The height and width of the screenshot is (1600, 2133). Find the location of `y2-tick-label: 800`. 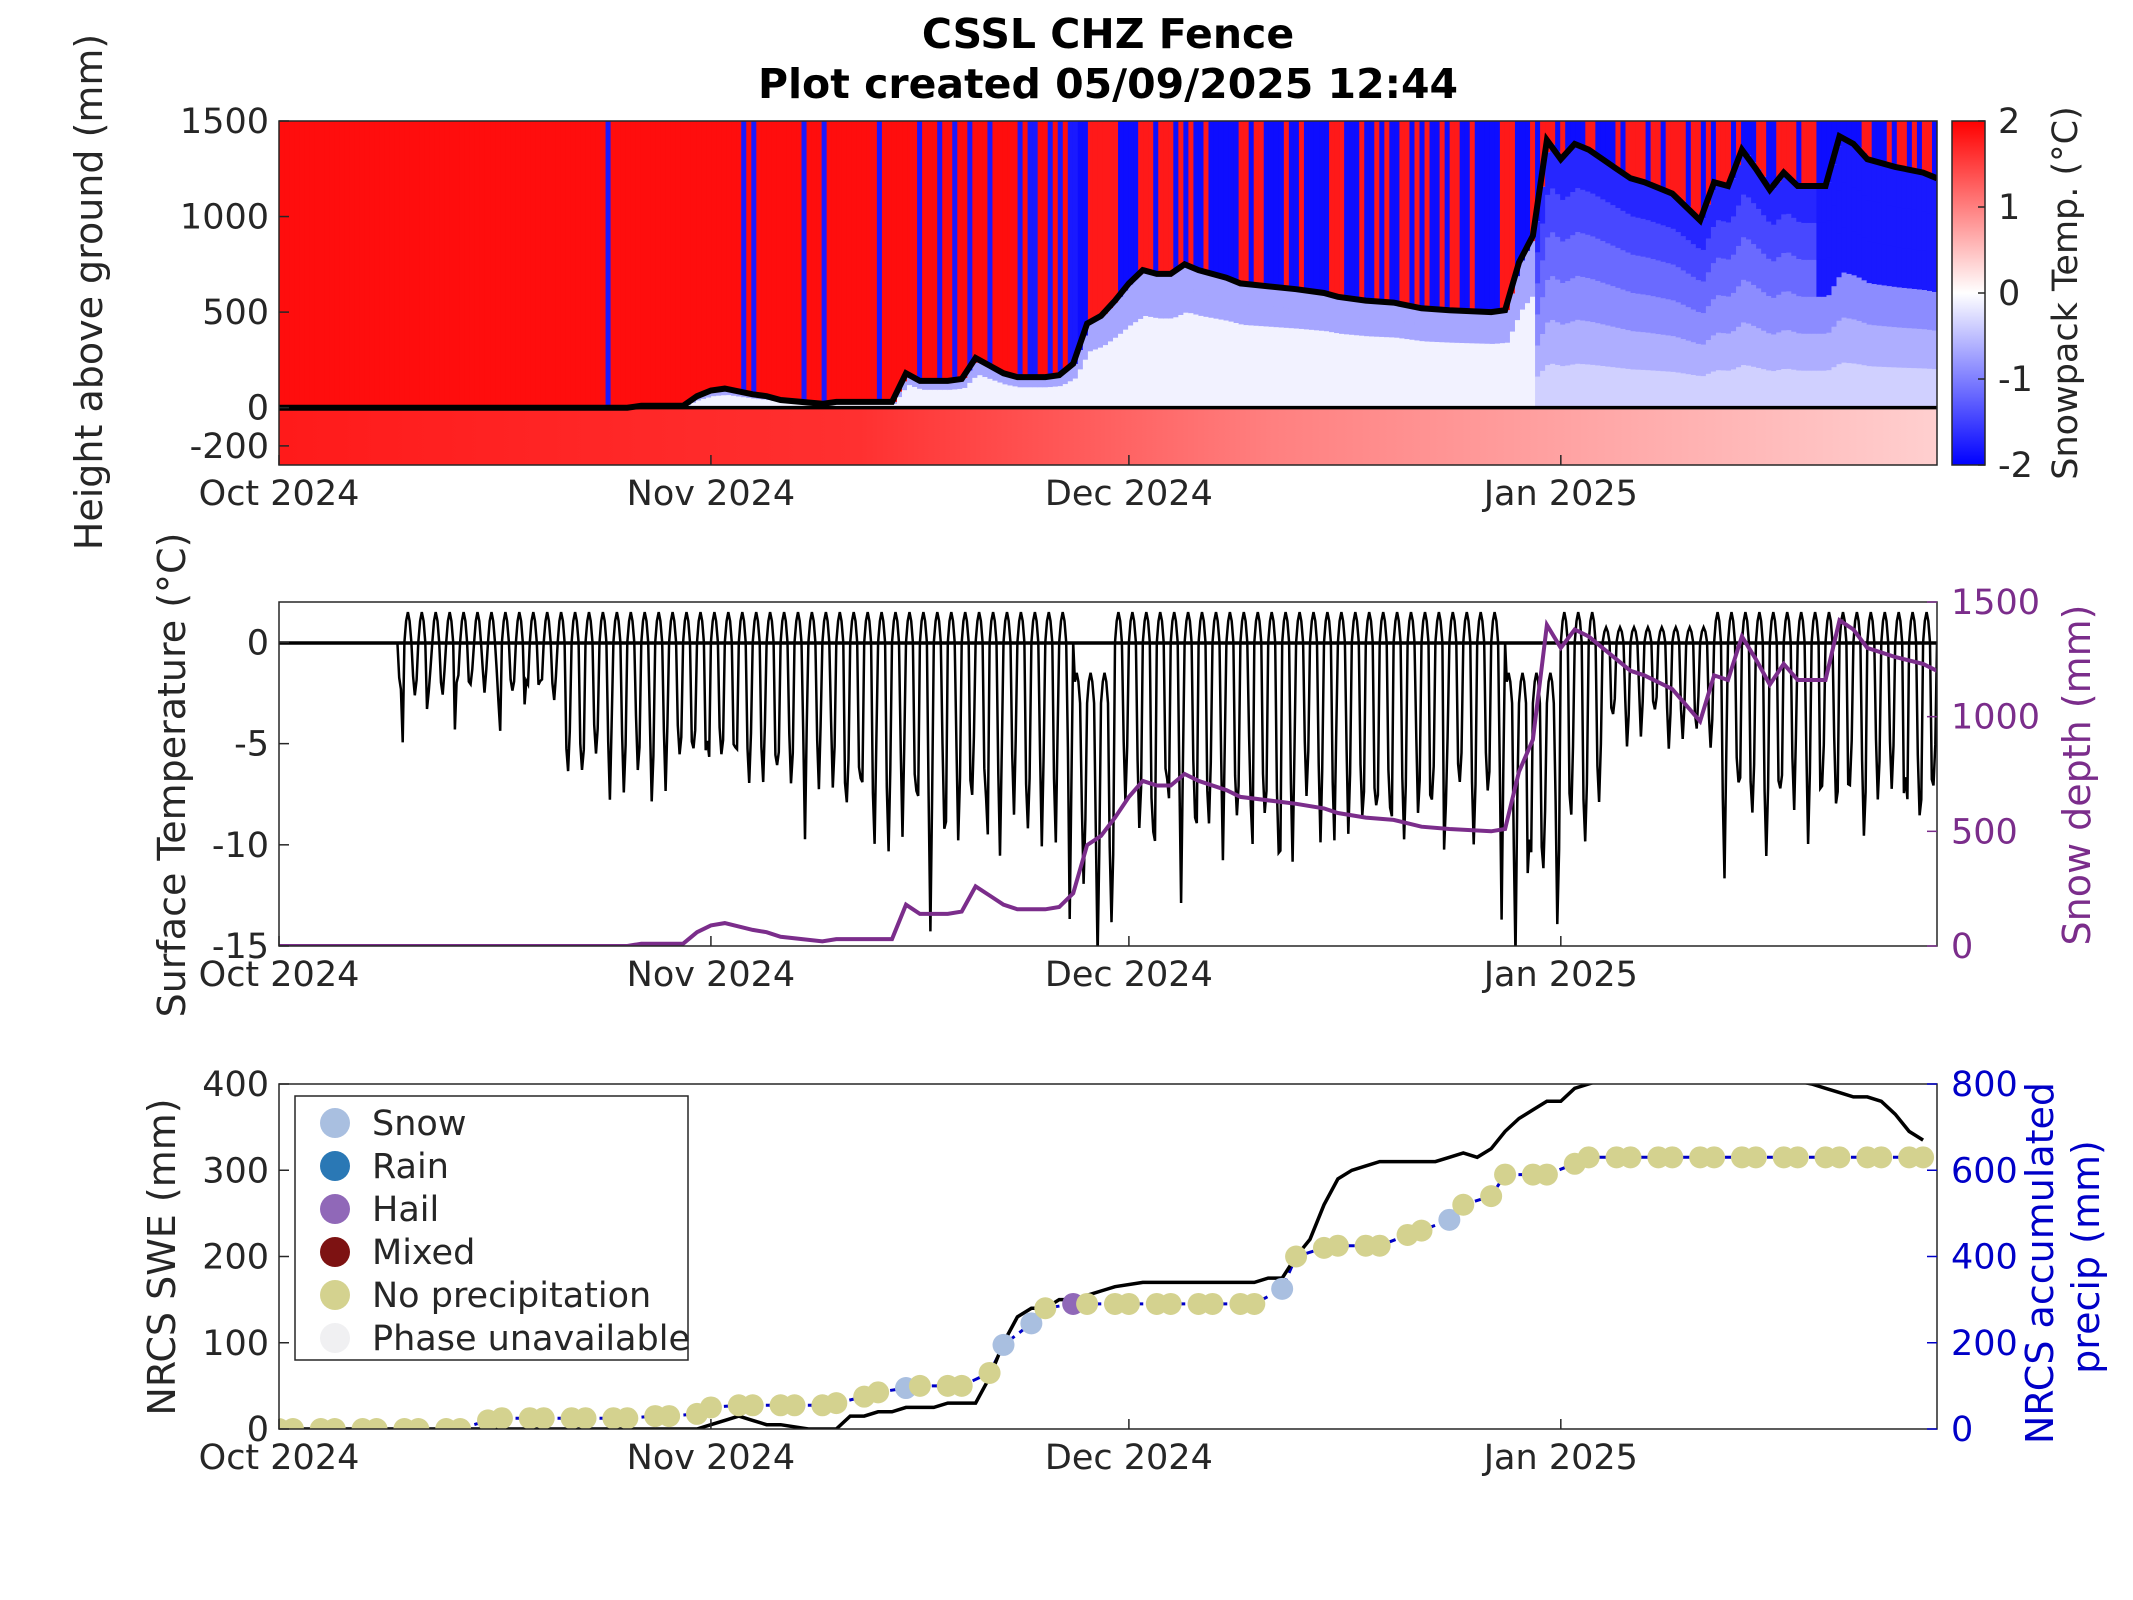

y2-tick-label: 800 is located at coordinates (1984, 1085).